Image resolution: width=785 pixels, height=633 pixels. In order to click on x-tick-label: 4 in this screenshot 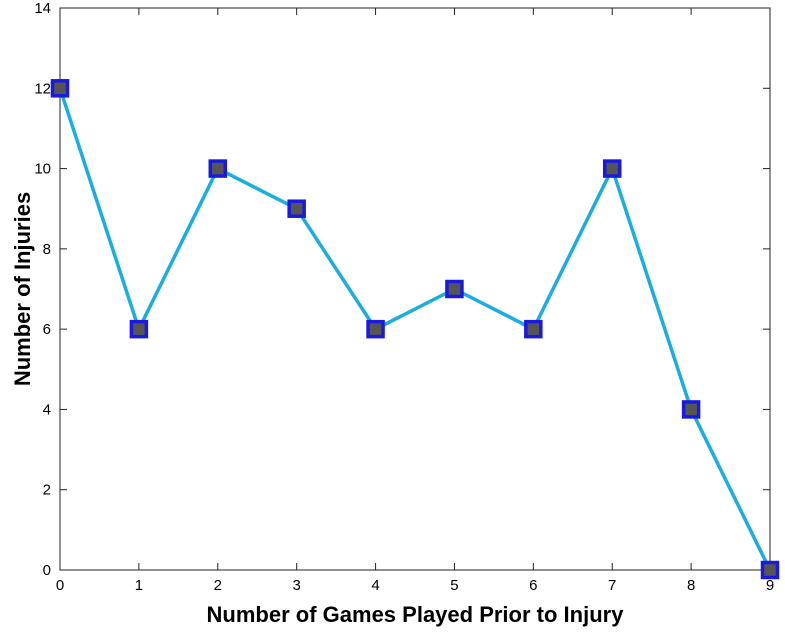, I will do `click(375, 585)`.